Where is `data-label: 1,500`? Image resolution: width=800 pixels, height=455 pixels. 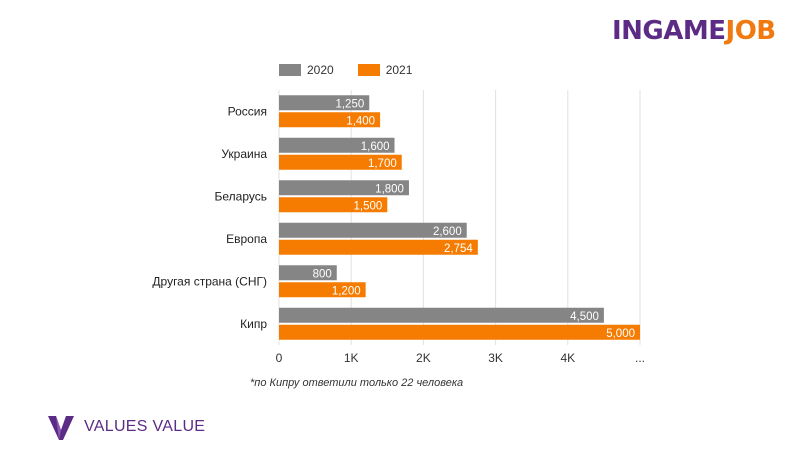
data-label: 1,500 is located at coordinates (368, 206).